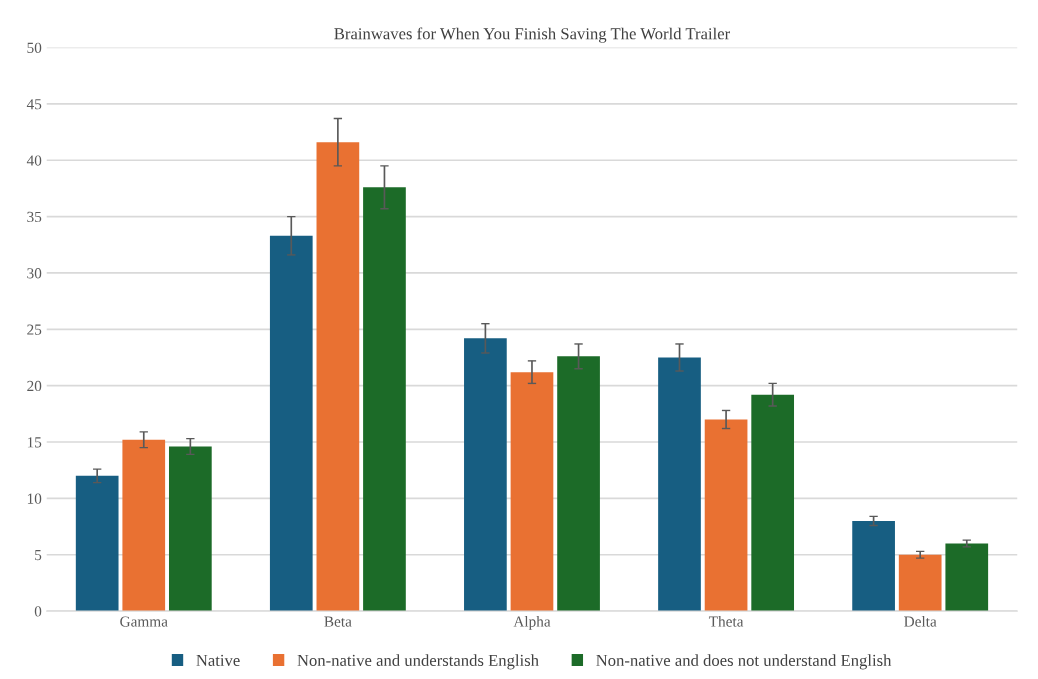 This screenshot has width=1038, height=679. What do you see at coordinates (34, 386) in the screenshot?
I see `y-tick-label: 20` at bounding box center [34, 386].